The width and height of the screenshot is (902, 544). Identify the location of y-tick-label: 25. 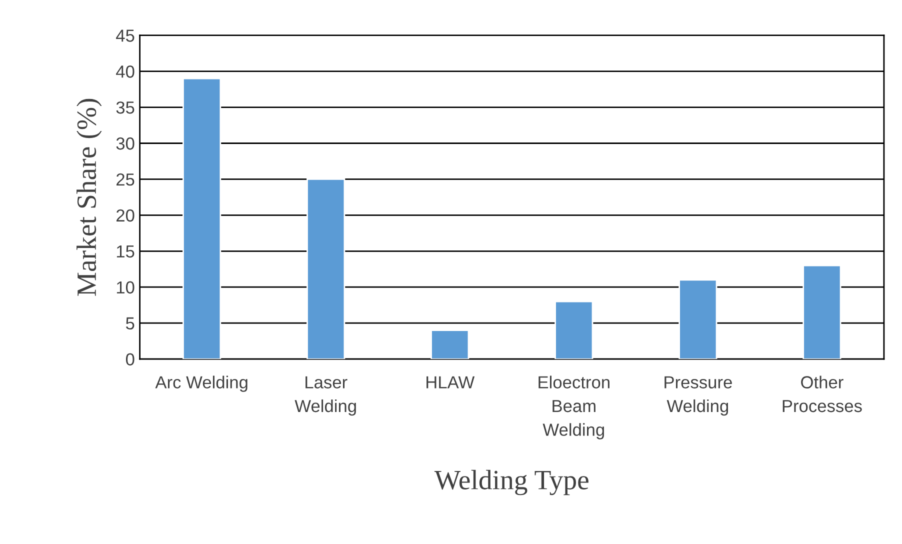
(125, 179).